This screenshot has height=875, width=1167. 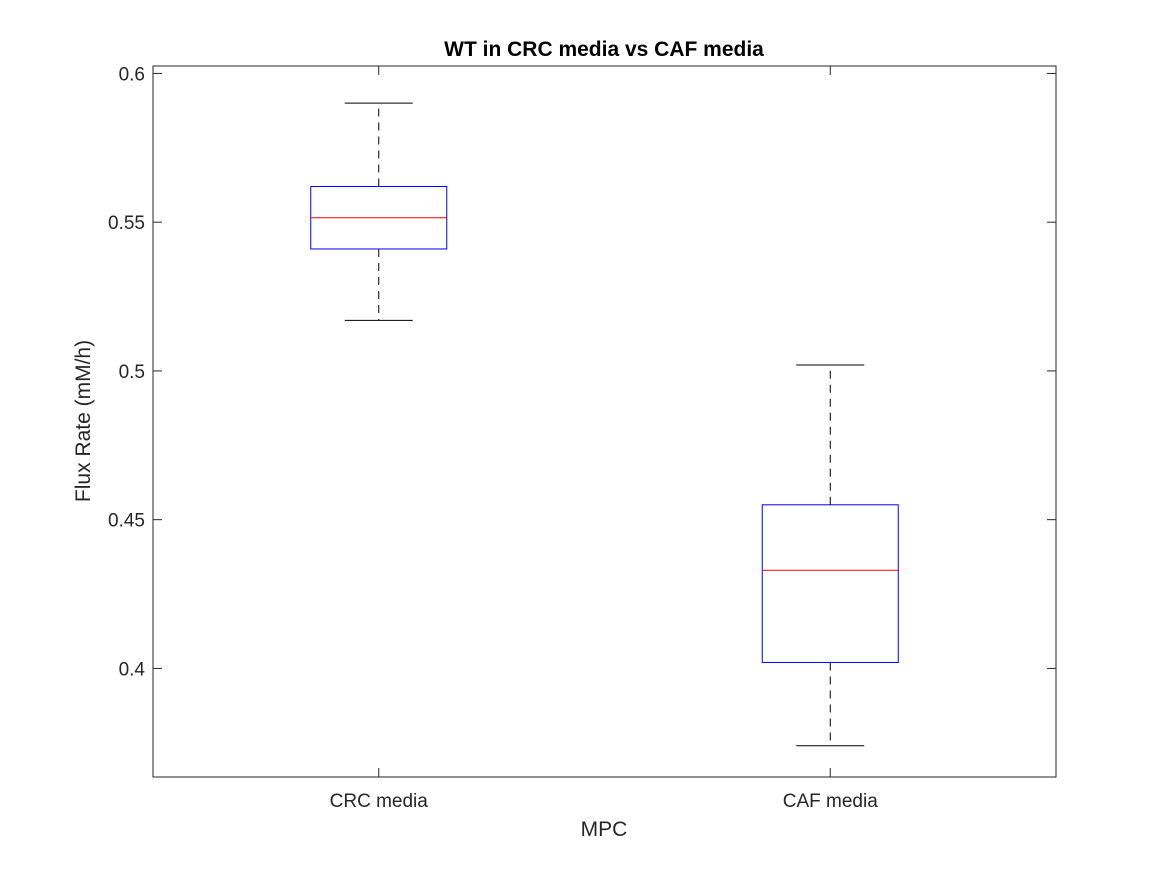 I want to click on y-tick-label: 0.55, so click(x=126, y=223).